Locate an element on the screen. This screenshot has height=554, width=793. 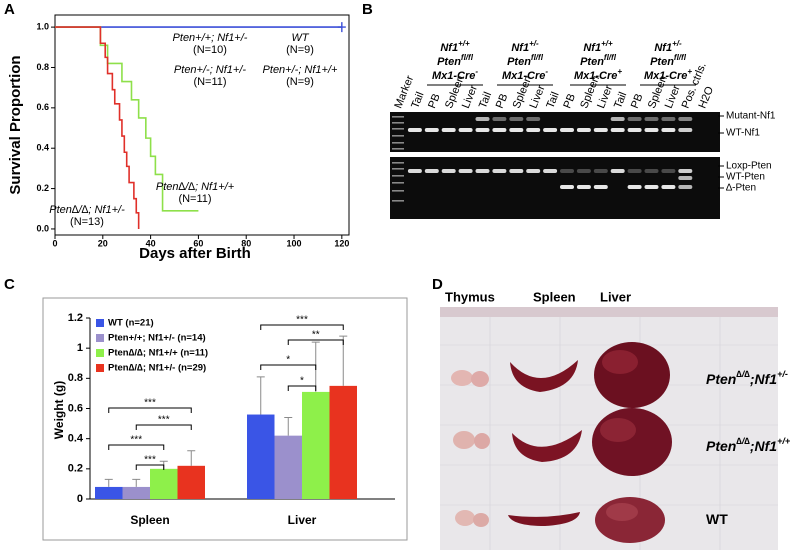
y-tick-label: 0.8 is located at coordinates (42, 67).